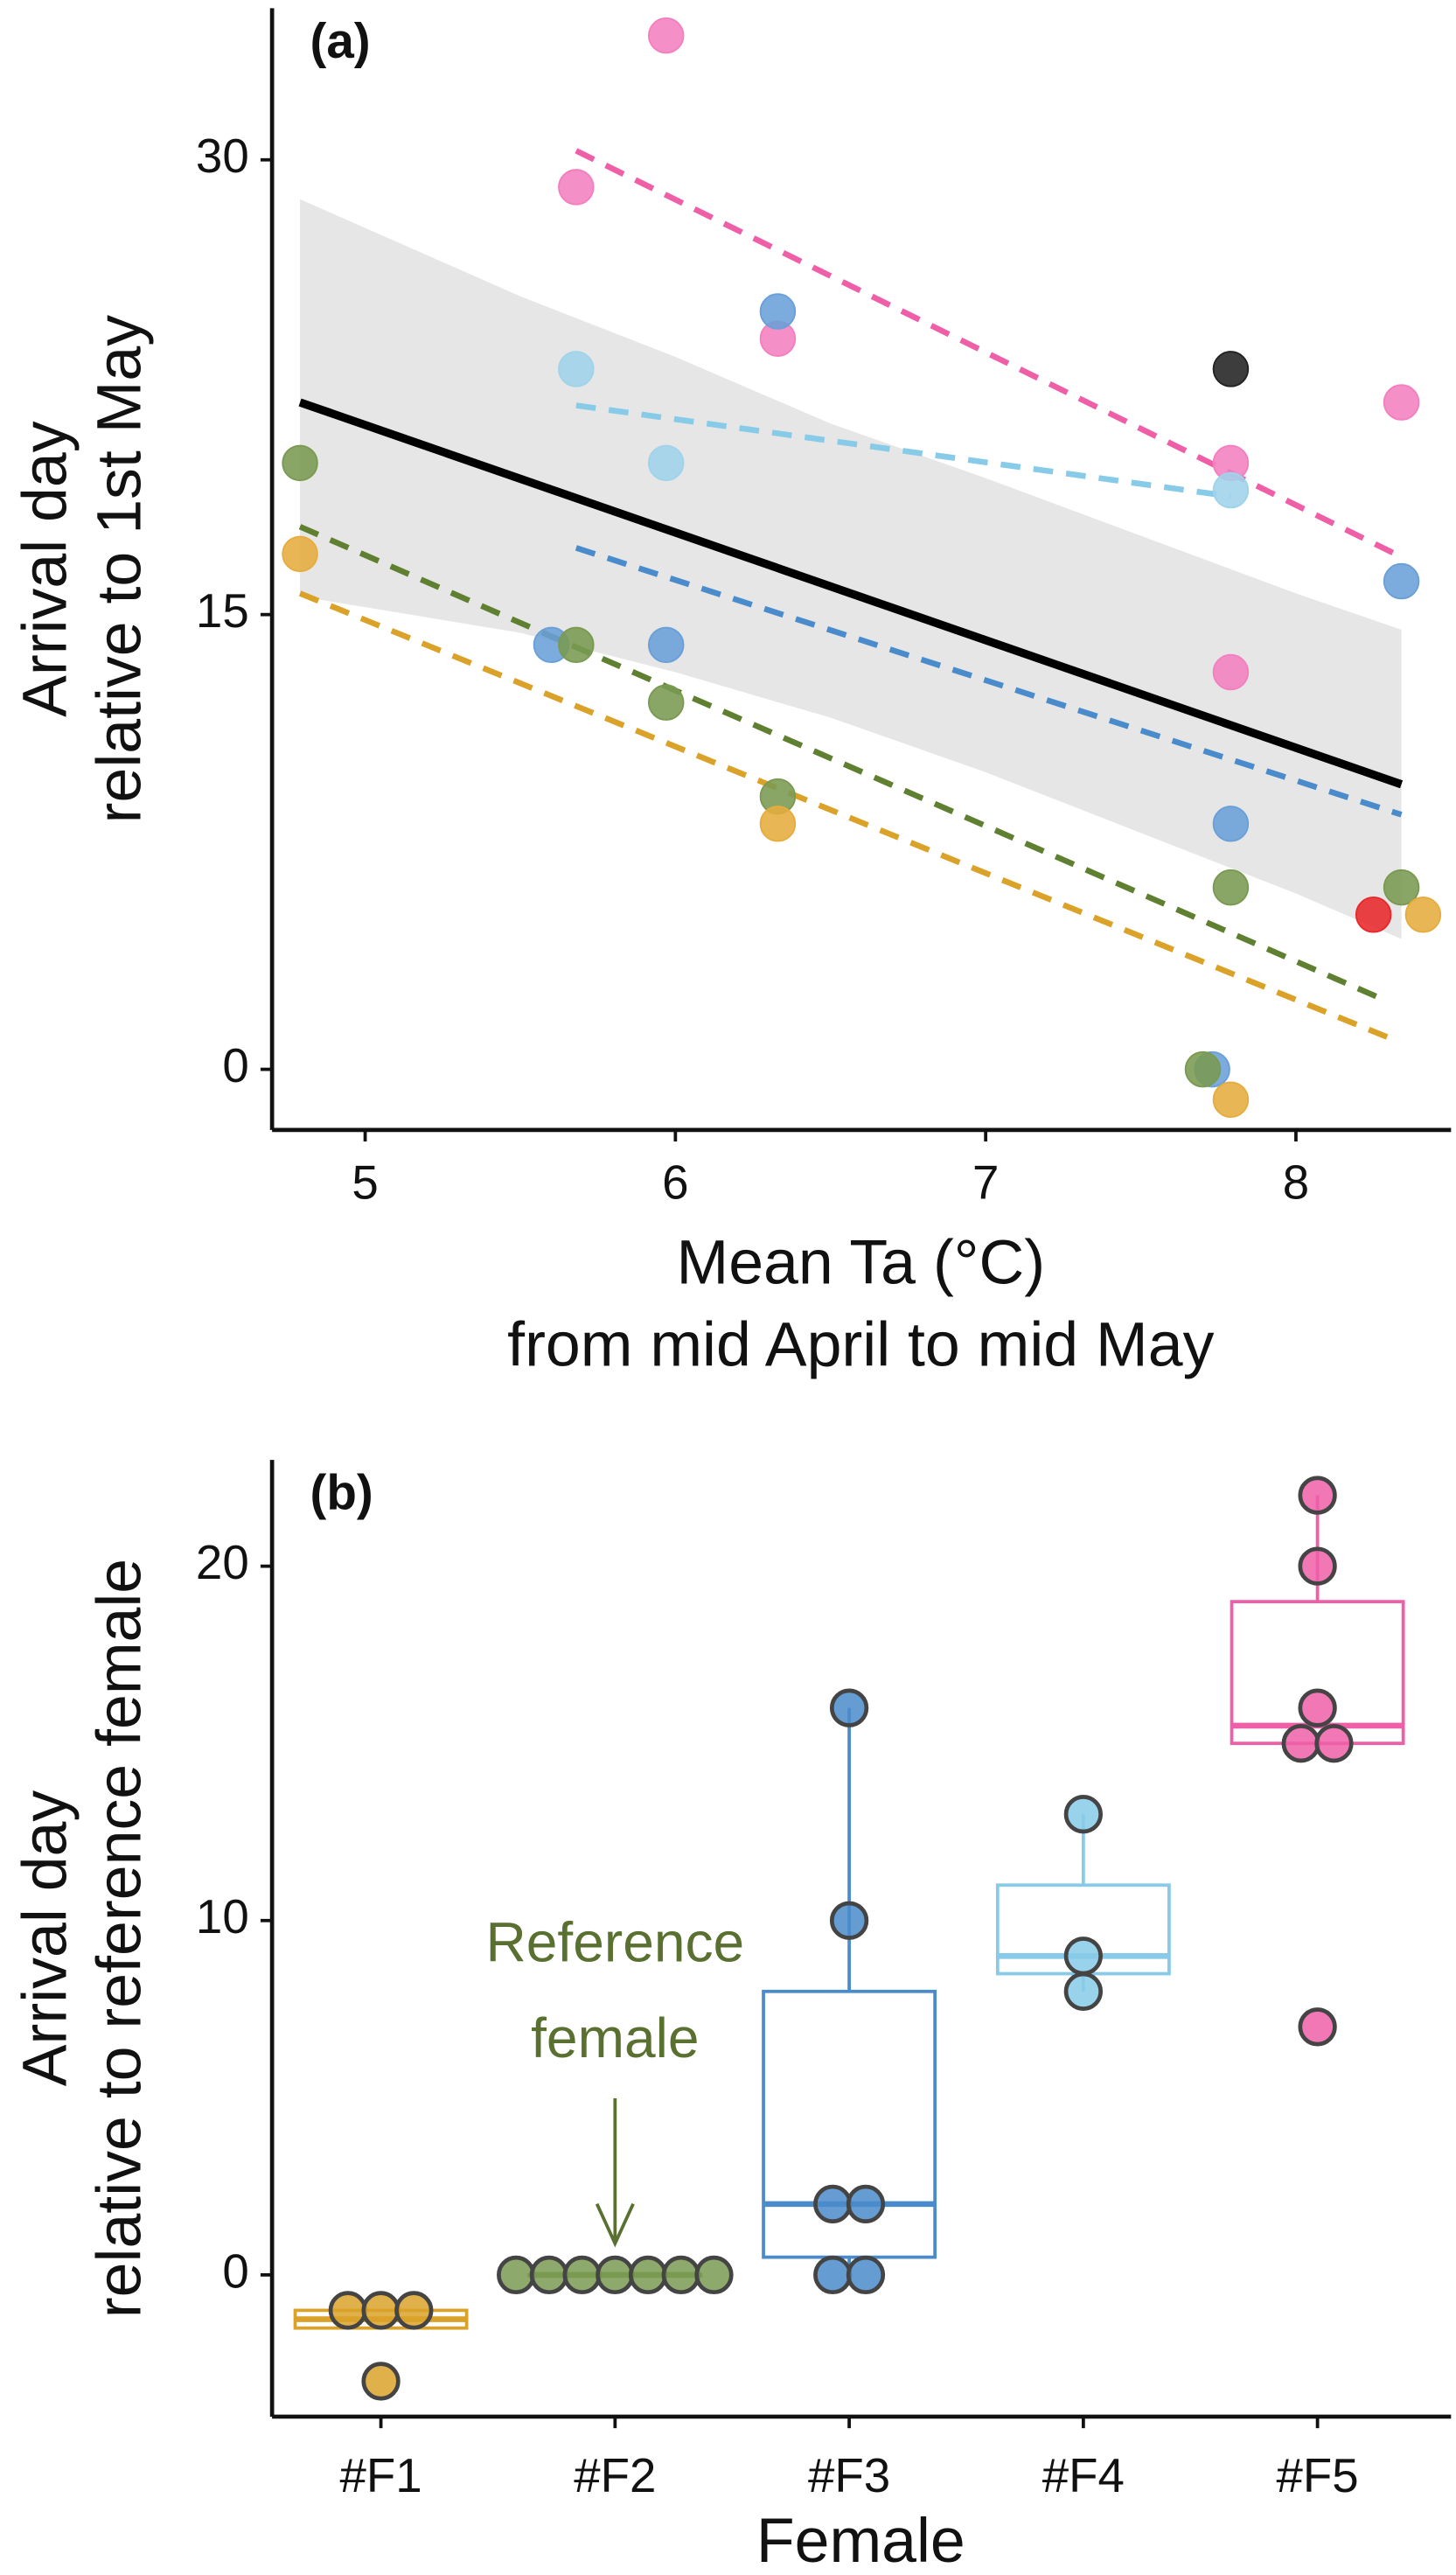 This screenshot has height=2575, width=1456. Describe the element at coordinates (985, 1182) in the screenshot. I see `x-tick-label: 7` at that location.